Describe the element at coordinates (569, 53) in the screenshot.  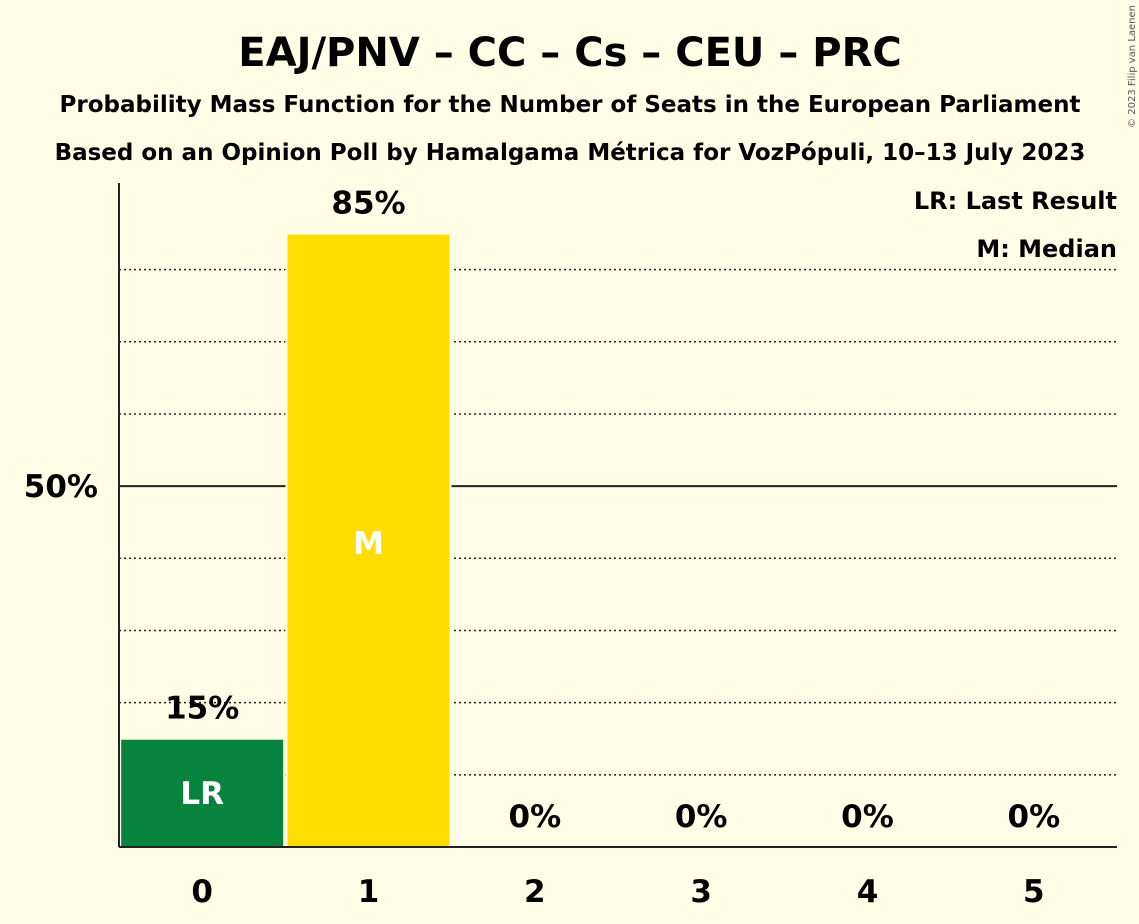
I see `chart-title: EAJ/PNV – CC – Cs – CEU – PRC` at that location.